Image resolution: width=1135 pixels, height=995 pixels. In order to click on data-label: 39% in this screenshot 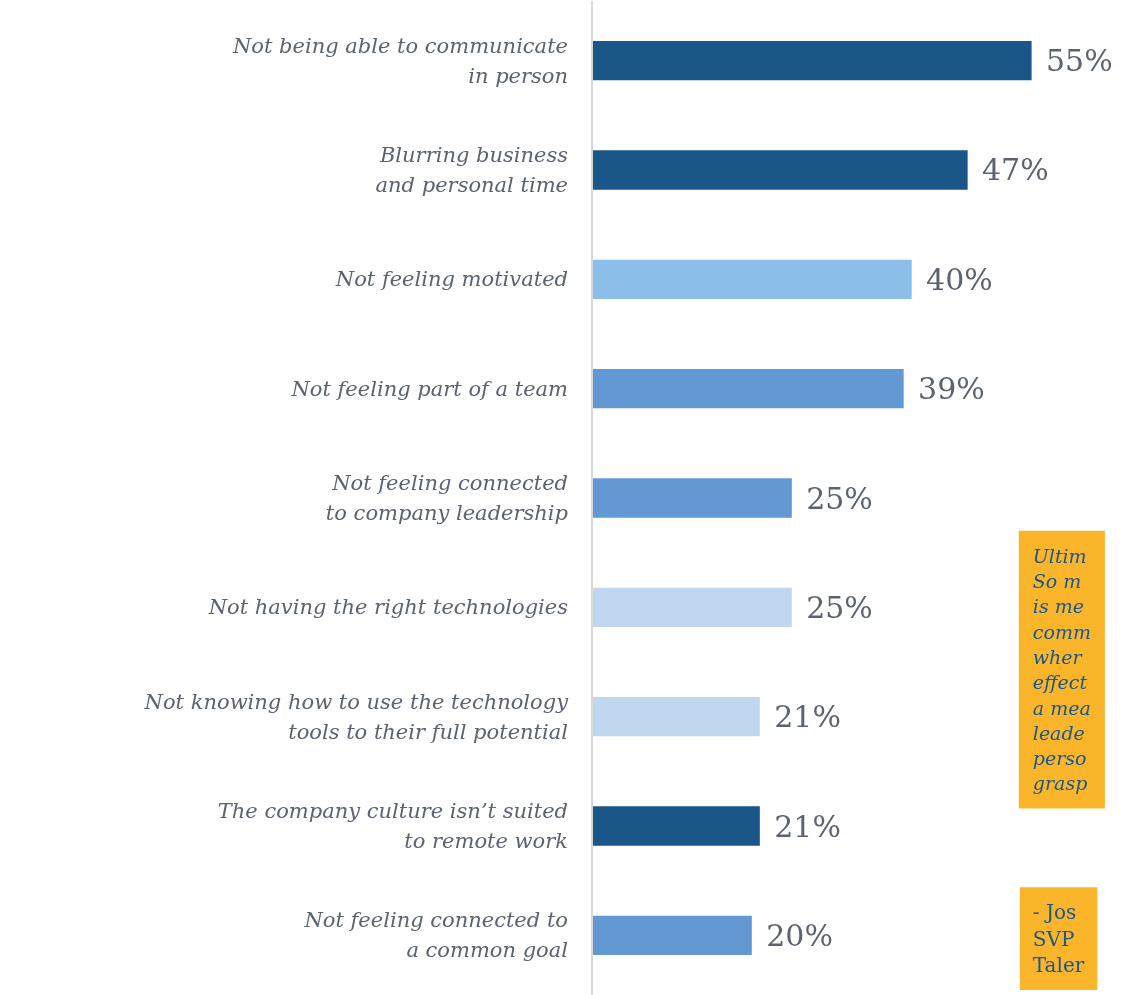, I will do `click(951, 389)`.